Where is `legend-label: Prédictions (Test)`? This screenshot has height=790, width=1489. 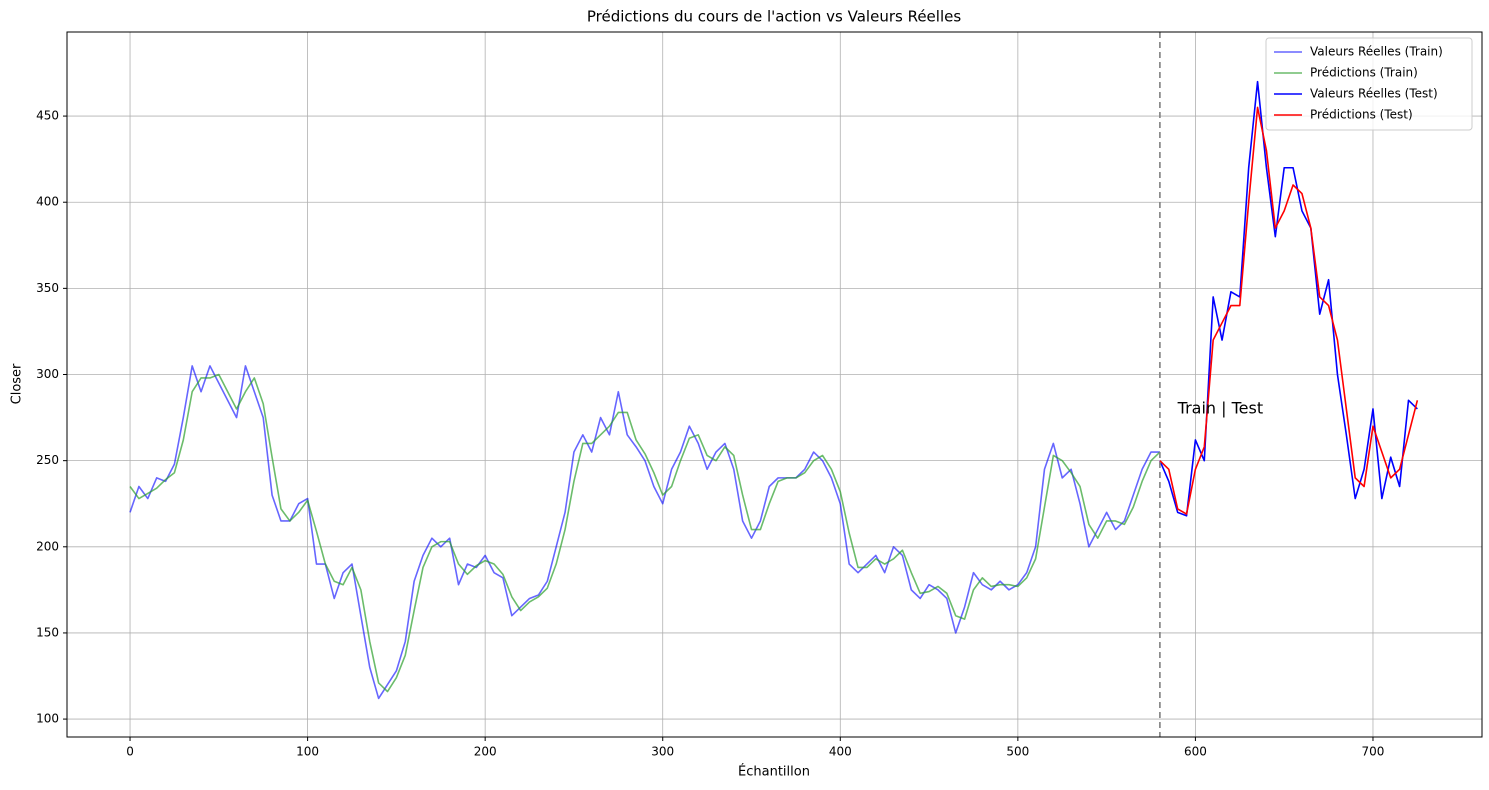 legend-label: Prédictions (Test) is located at coordinates (1361, 115).